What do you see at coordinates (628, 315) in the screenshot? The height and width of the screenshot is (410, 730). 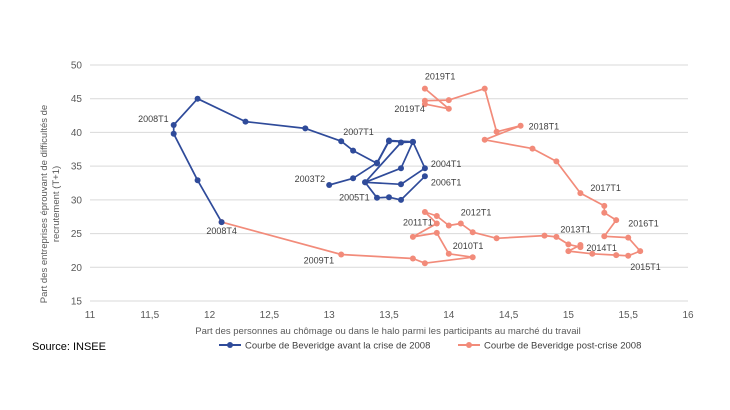 I see `x-tick-label: 15,5` at bounding box center [628, 315].